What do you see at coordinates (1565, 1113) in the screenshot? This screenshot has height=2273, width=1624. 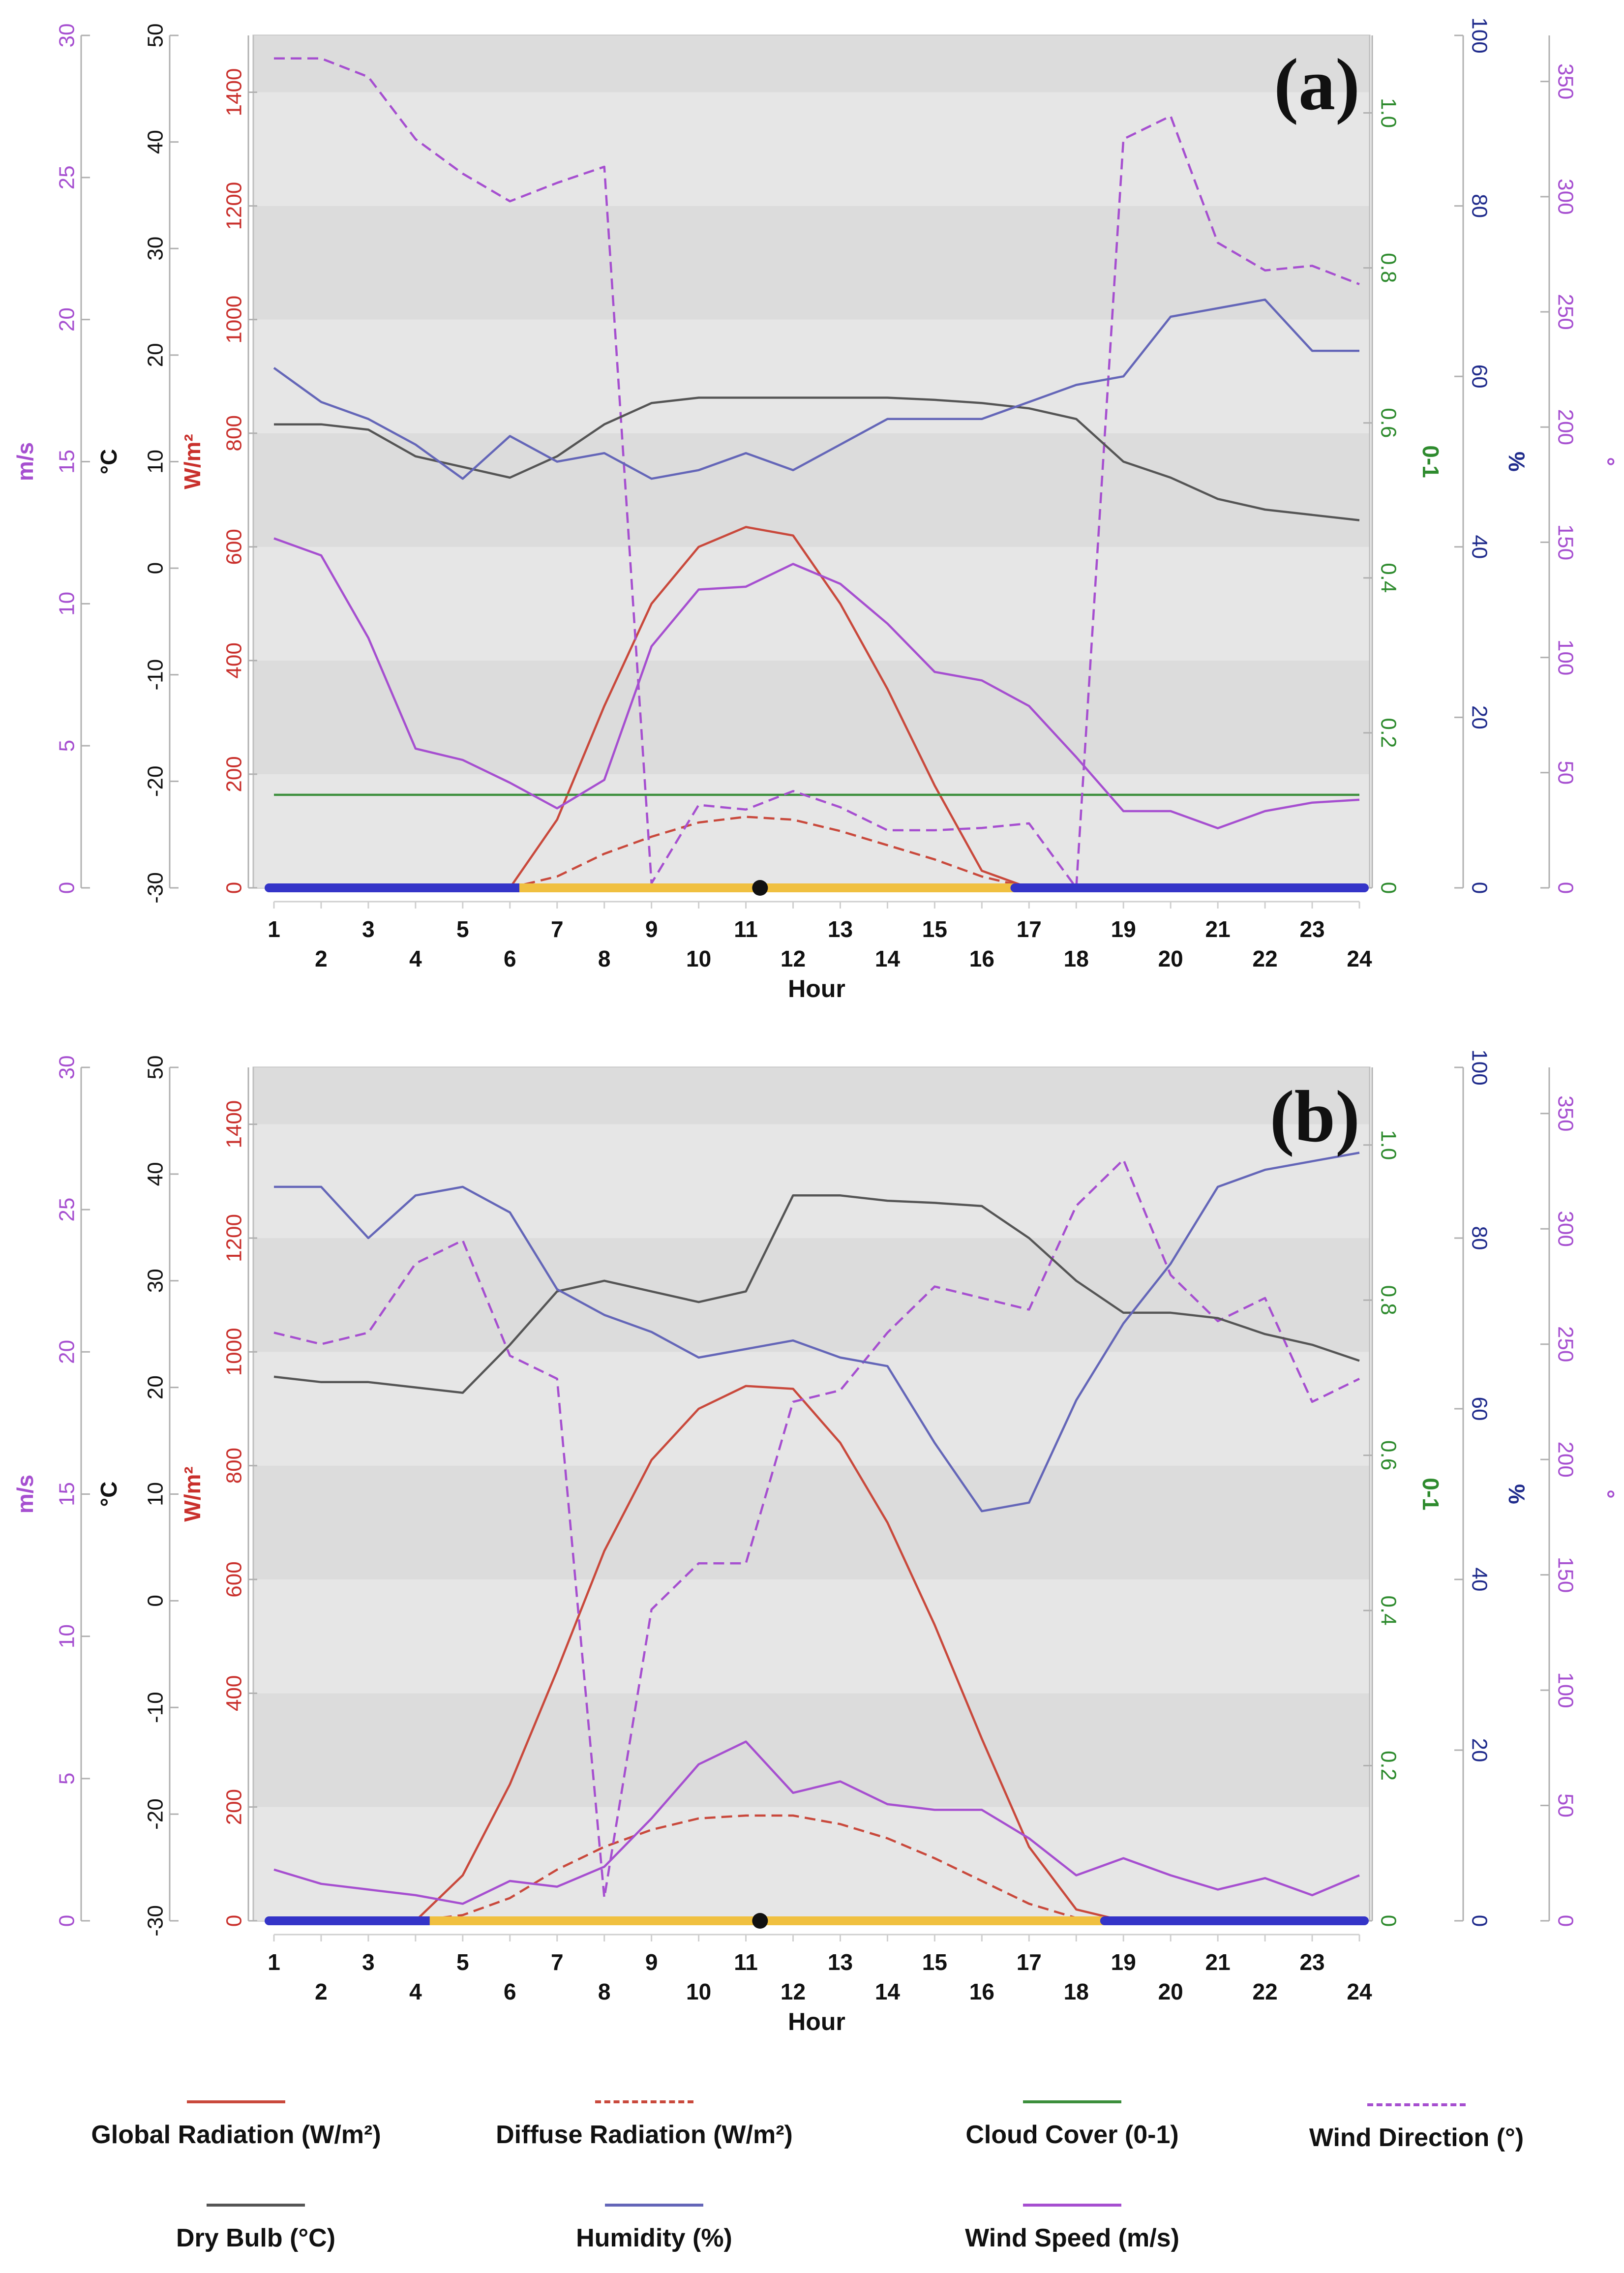 I see `tick-label: 350` at bounding box center [1565, 1113].